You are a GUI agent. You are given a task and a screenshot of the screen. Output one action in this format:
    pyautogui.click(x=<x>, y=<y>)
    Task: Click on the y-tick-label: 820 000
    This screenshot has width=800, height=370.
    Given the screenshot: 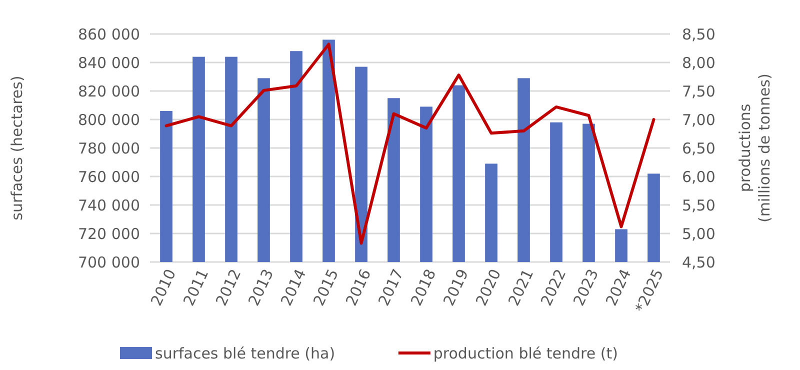 What is the action you would take?
    pyautogui.click(x=109, y=91)
    